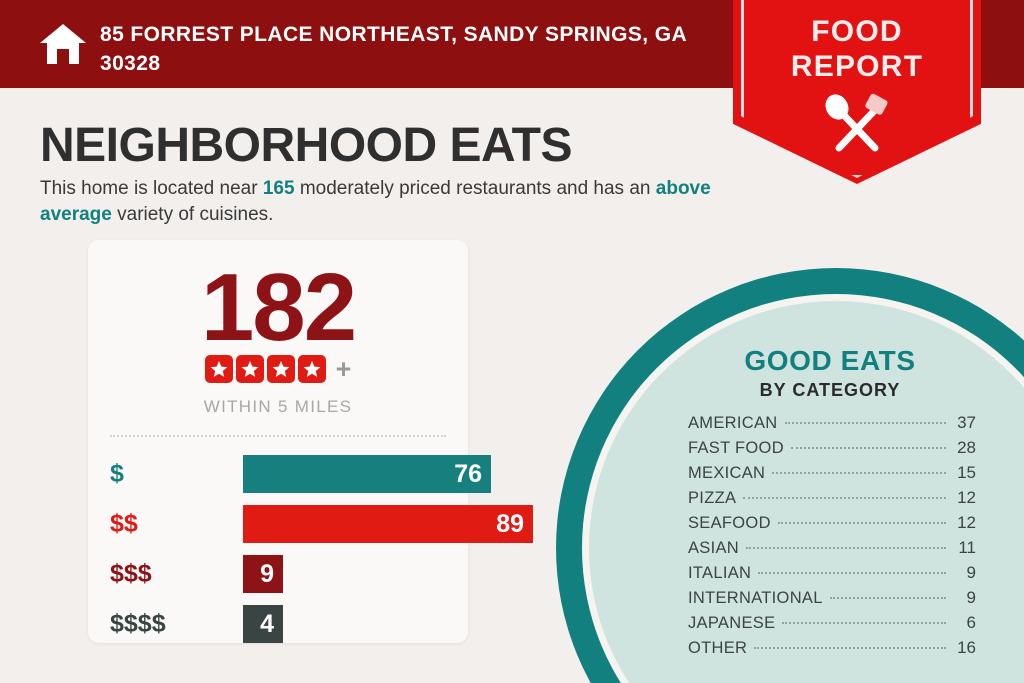 This screenshot has height=683, width=1024. I want to click on category-count: 16, so click(966, 647).